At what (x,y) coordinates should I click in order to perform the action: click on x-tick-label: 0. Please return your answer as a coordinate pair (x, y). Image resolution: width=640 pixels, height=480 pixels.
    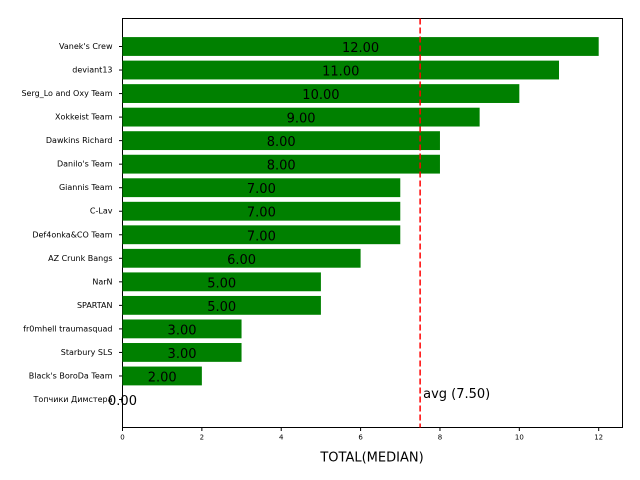
    Looking at the image, I should click on (122, 438).